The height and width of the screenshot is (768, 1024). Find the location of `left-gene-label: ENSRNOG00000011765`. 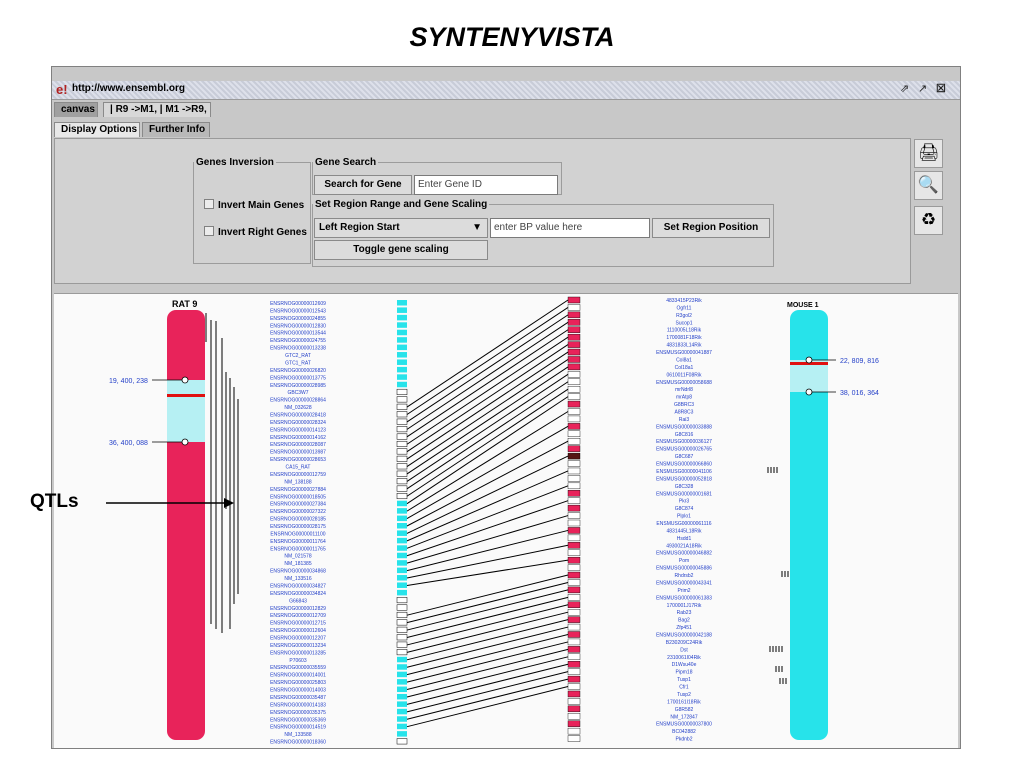

left-gene-label: ENSRNOG00000011765 is located at coordinates (298, 549).